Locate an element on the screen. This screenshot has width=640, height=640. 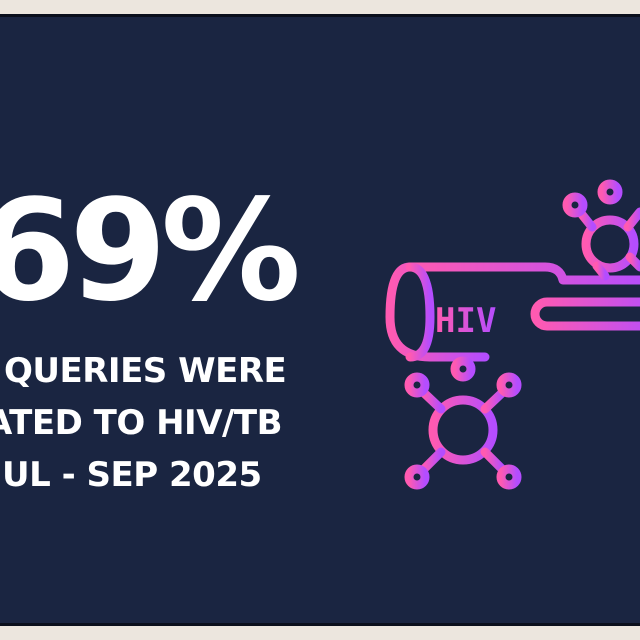
caption-line-2: ATED TO HIV/TB is located at coordinates (141, 423).